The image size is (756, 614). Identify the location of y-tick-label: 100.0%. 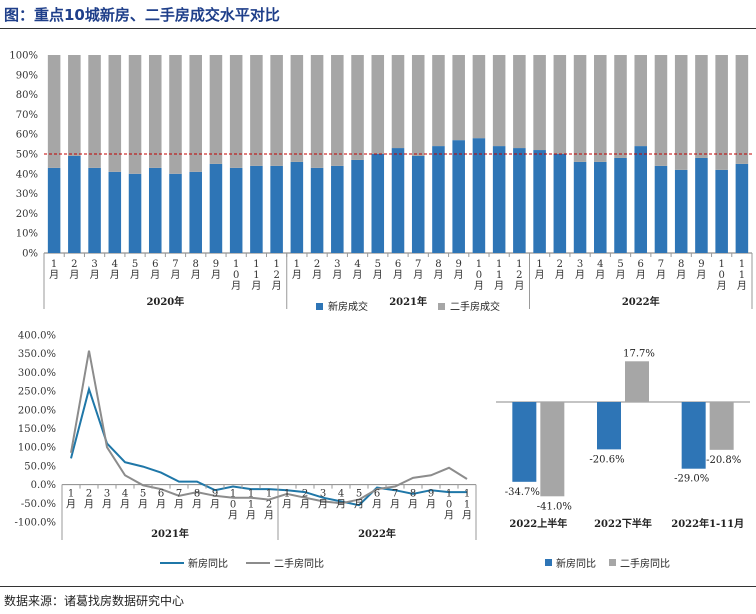
(37, 448).